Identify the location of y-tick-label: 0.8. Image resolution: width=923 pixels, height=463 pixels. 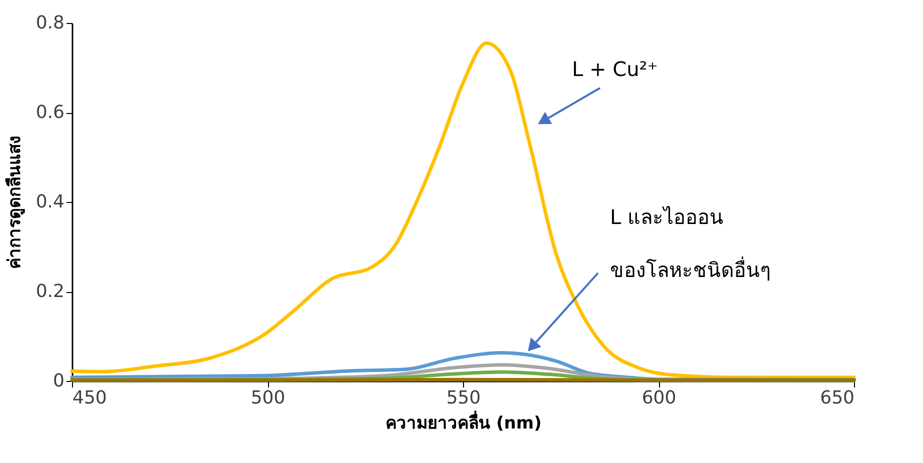
(50, 23).